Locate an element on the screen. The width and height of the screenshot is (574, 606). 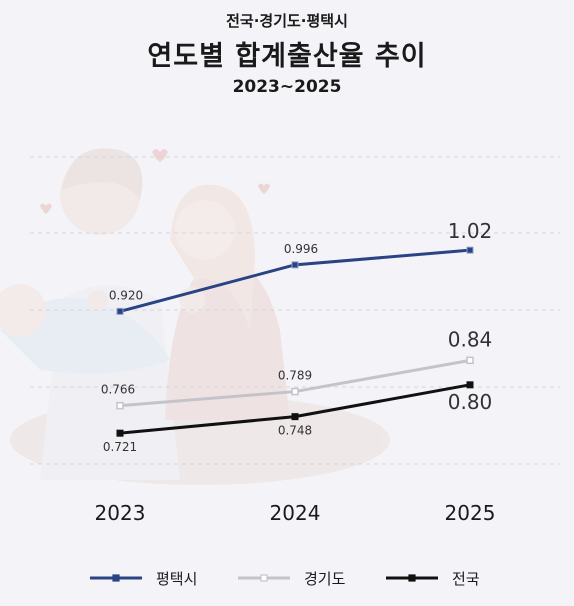
x-tick-label: 2024 is located at coordinates (295, 513).